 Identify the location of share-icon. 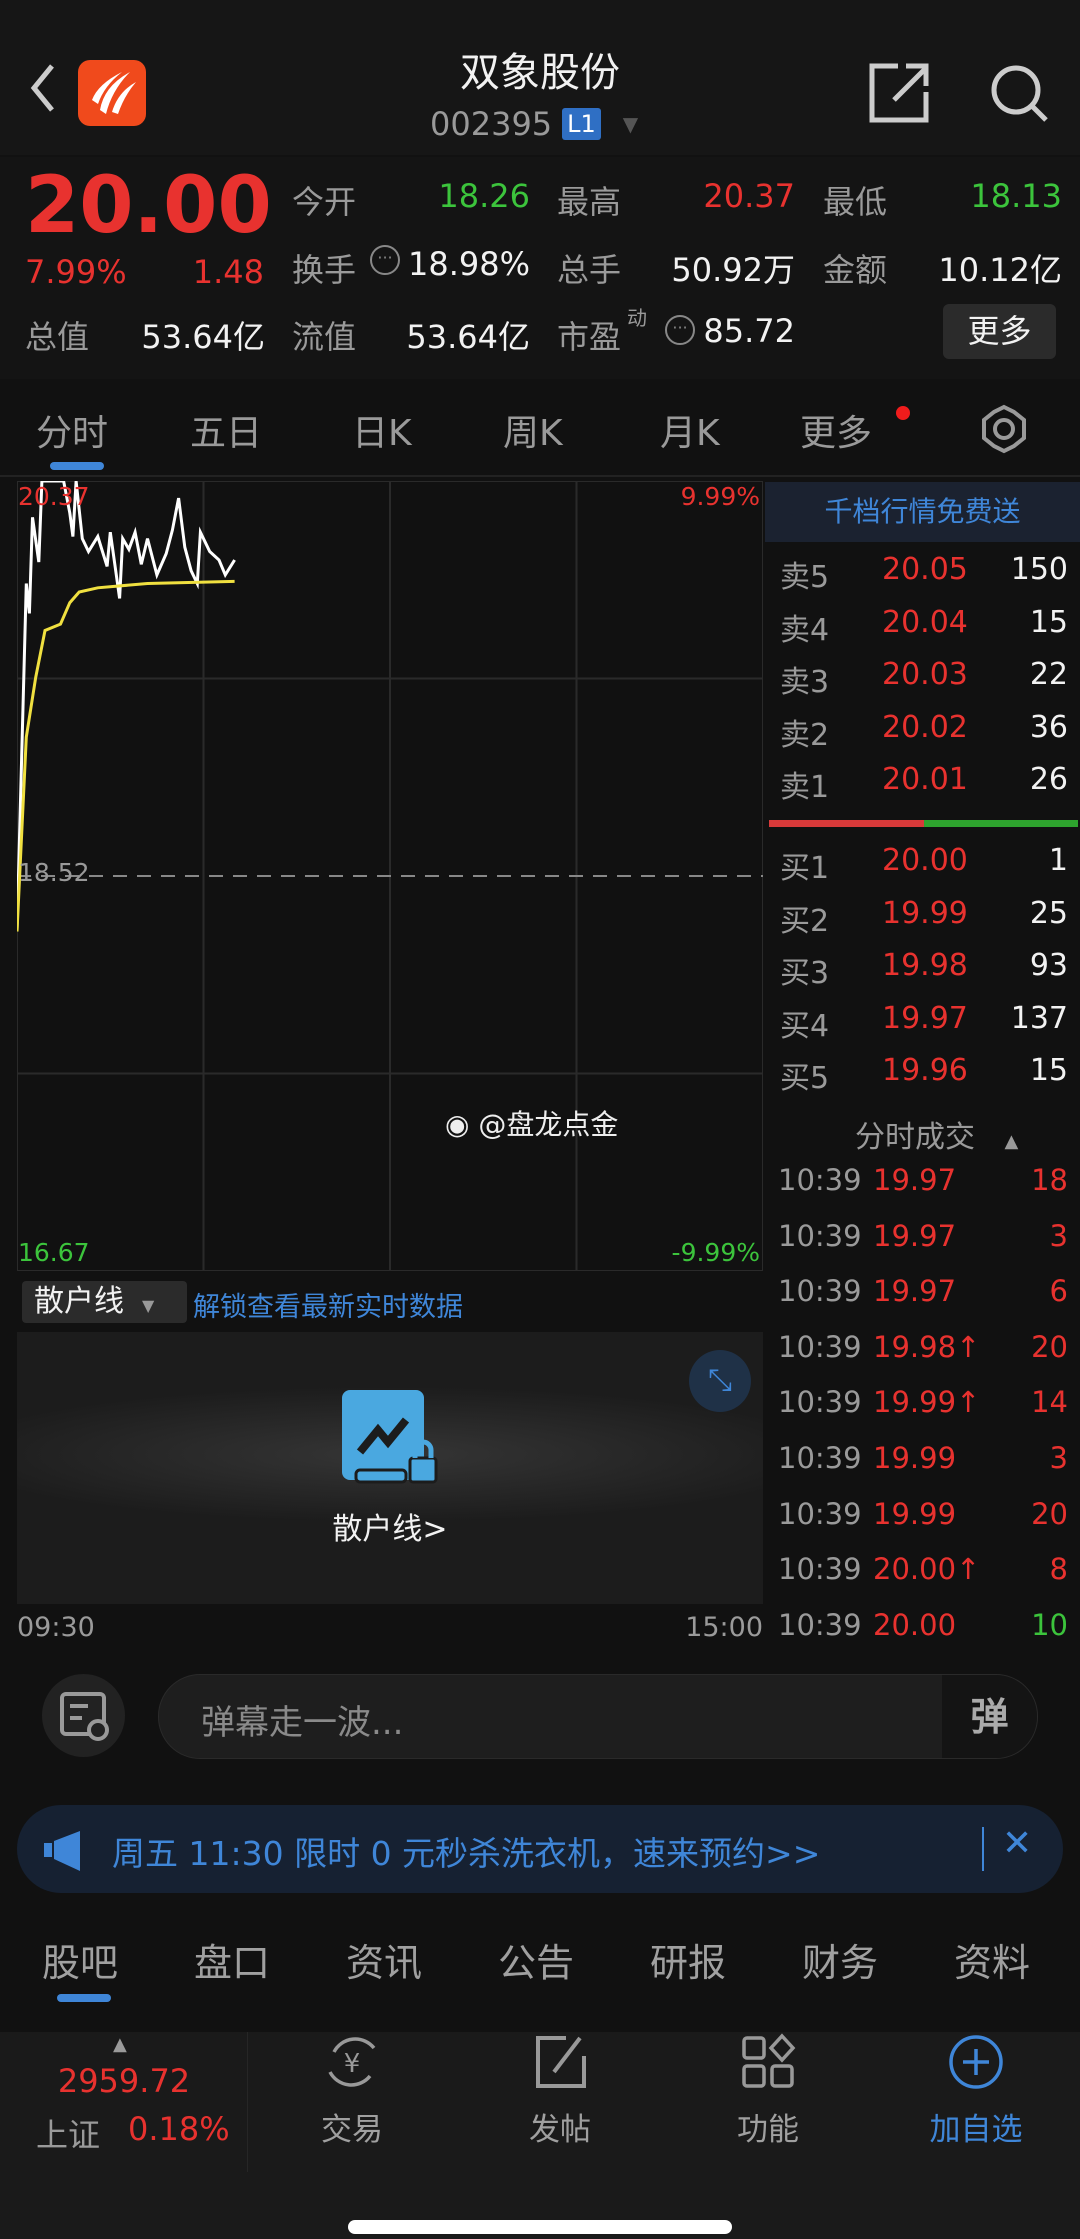
(900, 93).